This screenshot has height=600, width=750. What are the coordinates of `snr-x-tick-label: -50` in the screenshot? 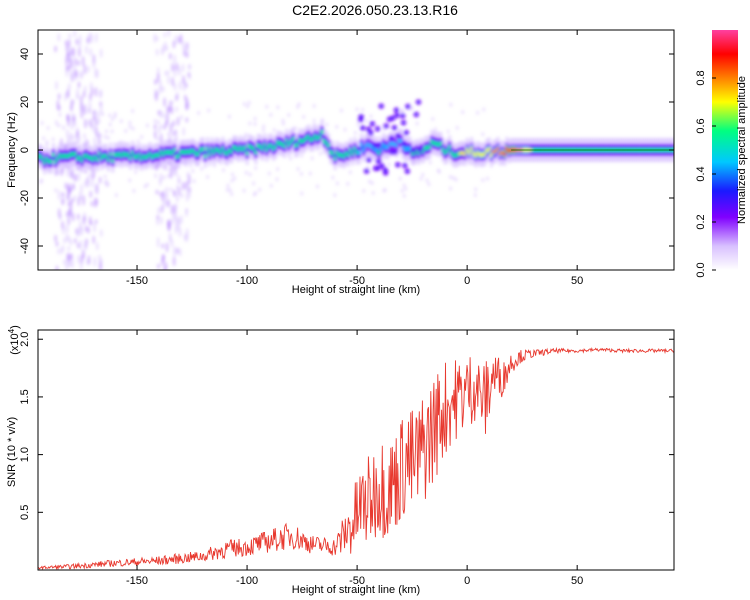 It's located at (357, 581).